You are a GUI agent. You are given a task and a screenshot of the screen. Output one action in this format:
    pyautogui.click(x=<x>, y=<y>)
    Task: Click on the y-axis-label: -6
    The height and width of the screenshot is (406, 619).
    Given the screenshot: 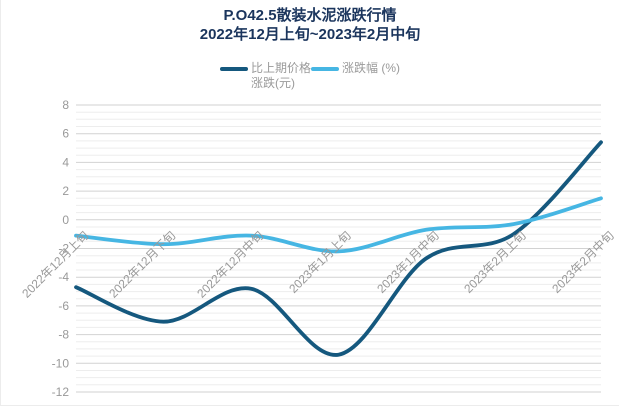 What is the action you would take?
    pyautogui.click(x=63, y=306)
    